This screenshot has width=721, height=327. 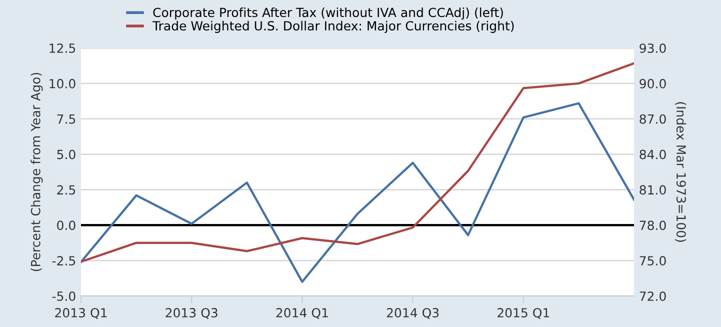 I want to click on y-axis-title: (Percent Change from Year Ago), so click(x=36, y=172).